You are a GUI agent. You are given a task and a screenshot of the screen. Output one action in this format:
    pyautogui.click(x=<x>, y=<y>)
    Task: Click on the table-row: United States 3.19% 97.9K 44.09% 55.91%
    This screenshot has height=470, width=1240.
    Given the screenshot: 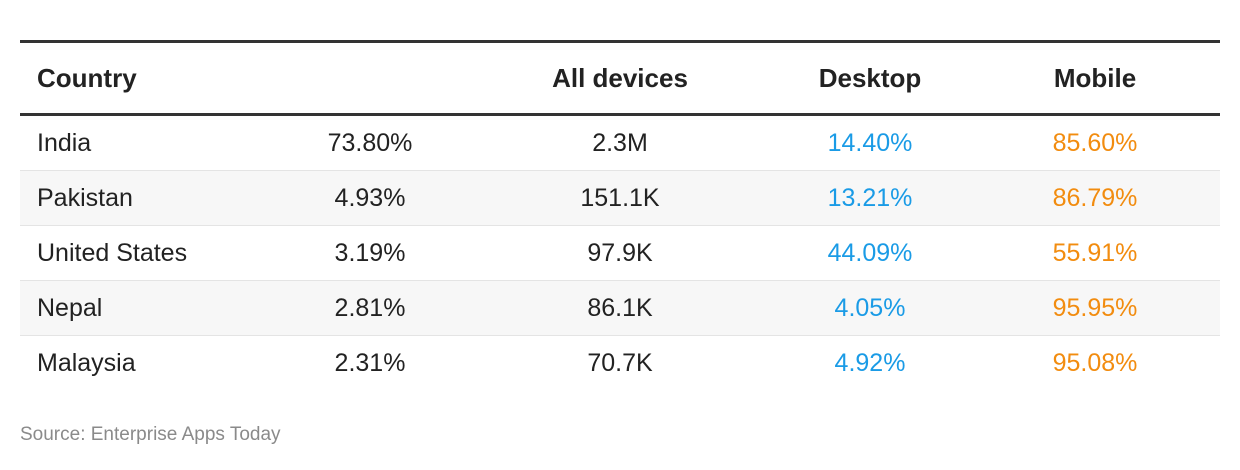 What is the action you would take?
    pyautogui.click(x=620, y=252)
    